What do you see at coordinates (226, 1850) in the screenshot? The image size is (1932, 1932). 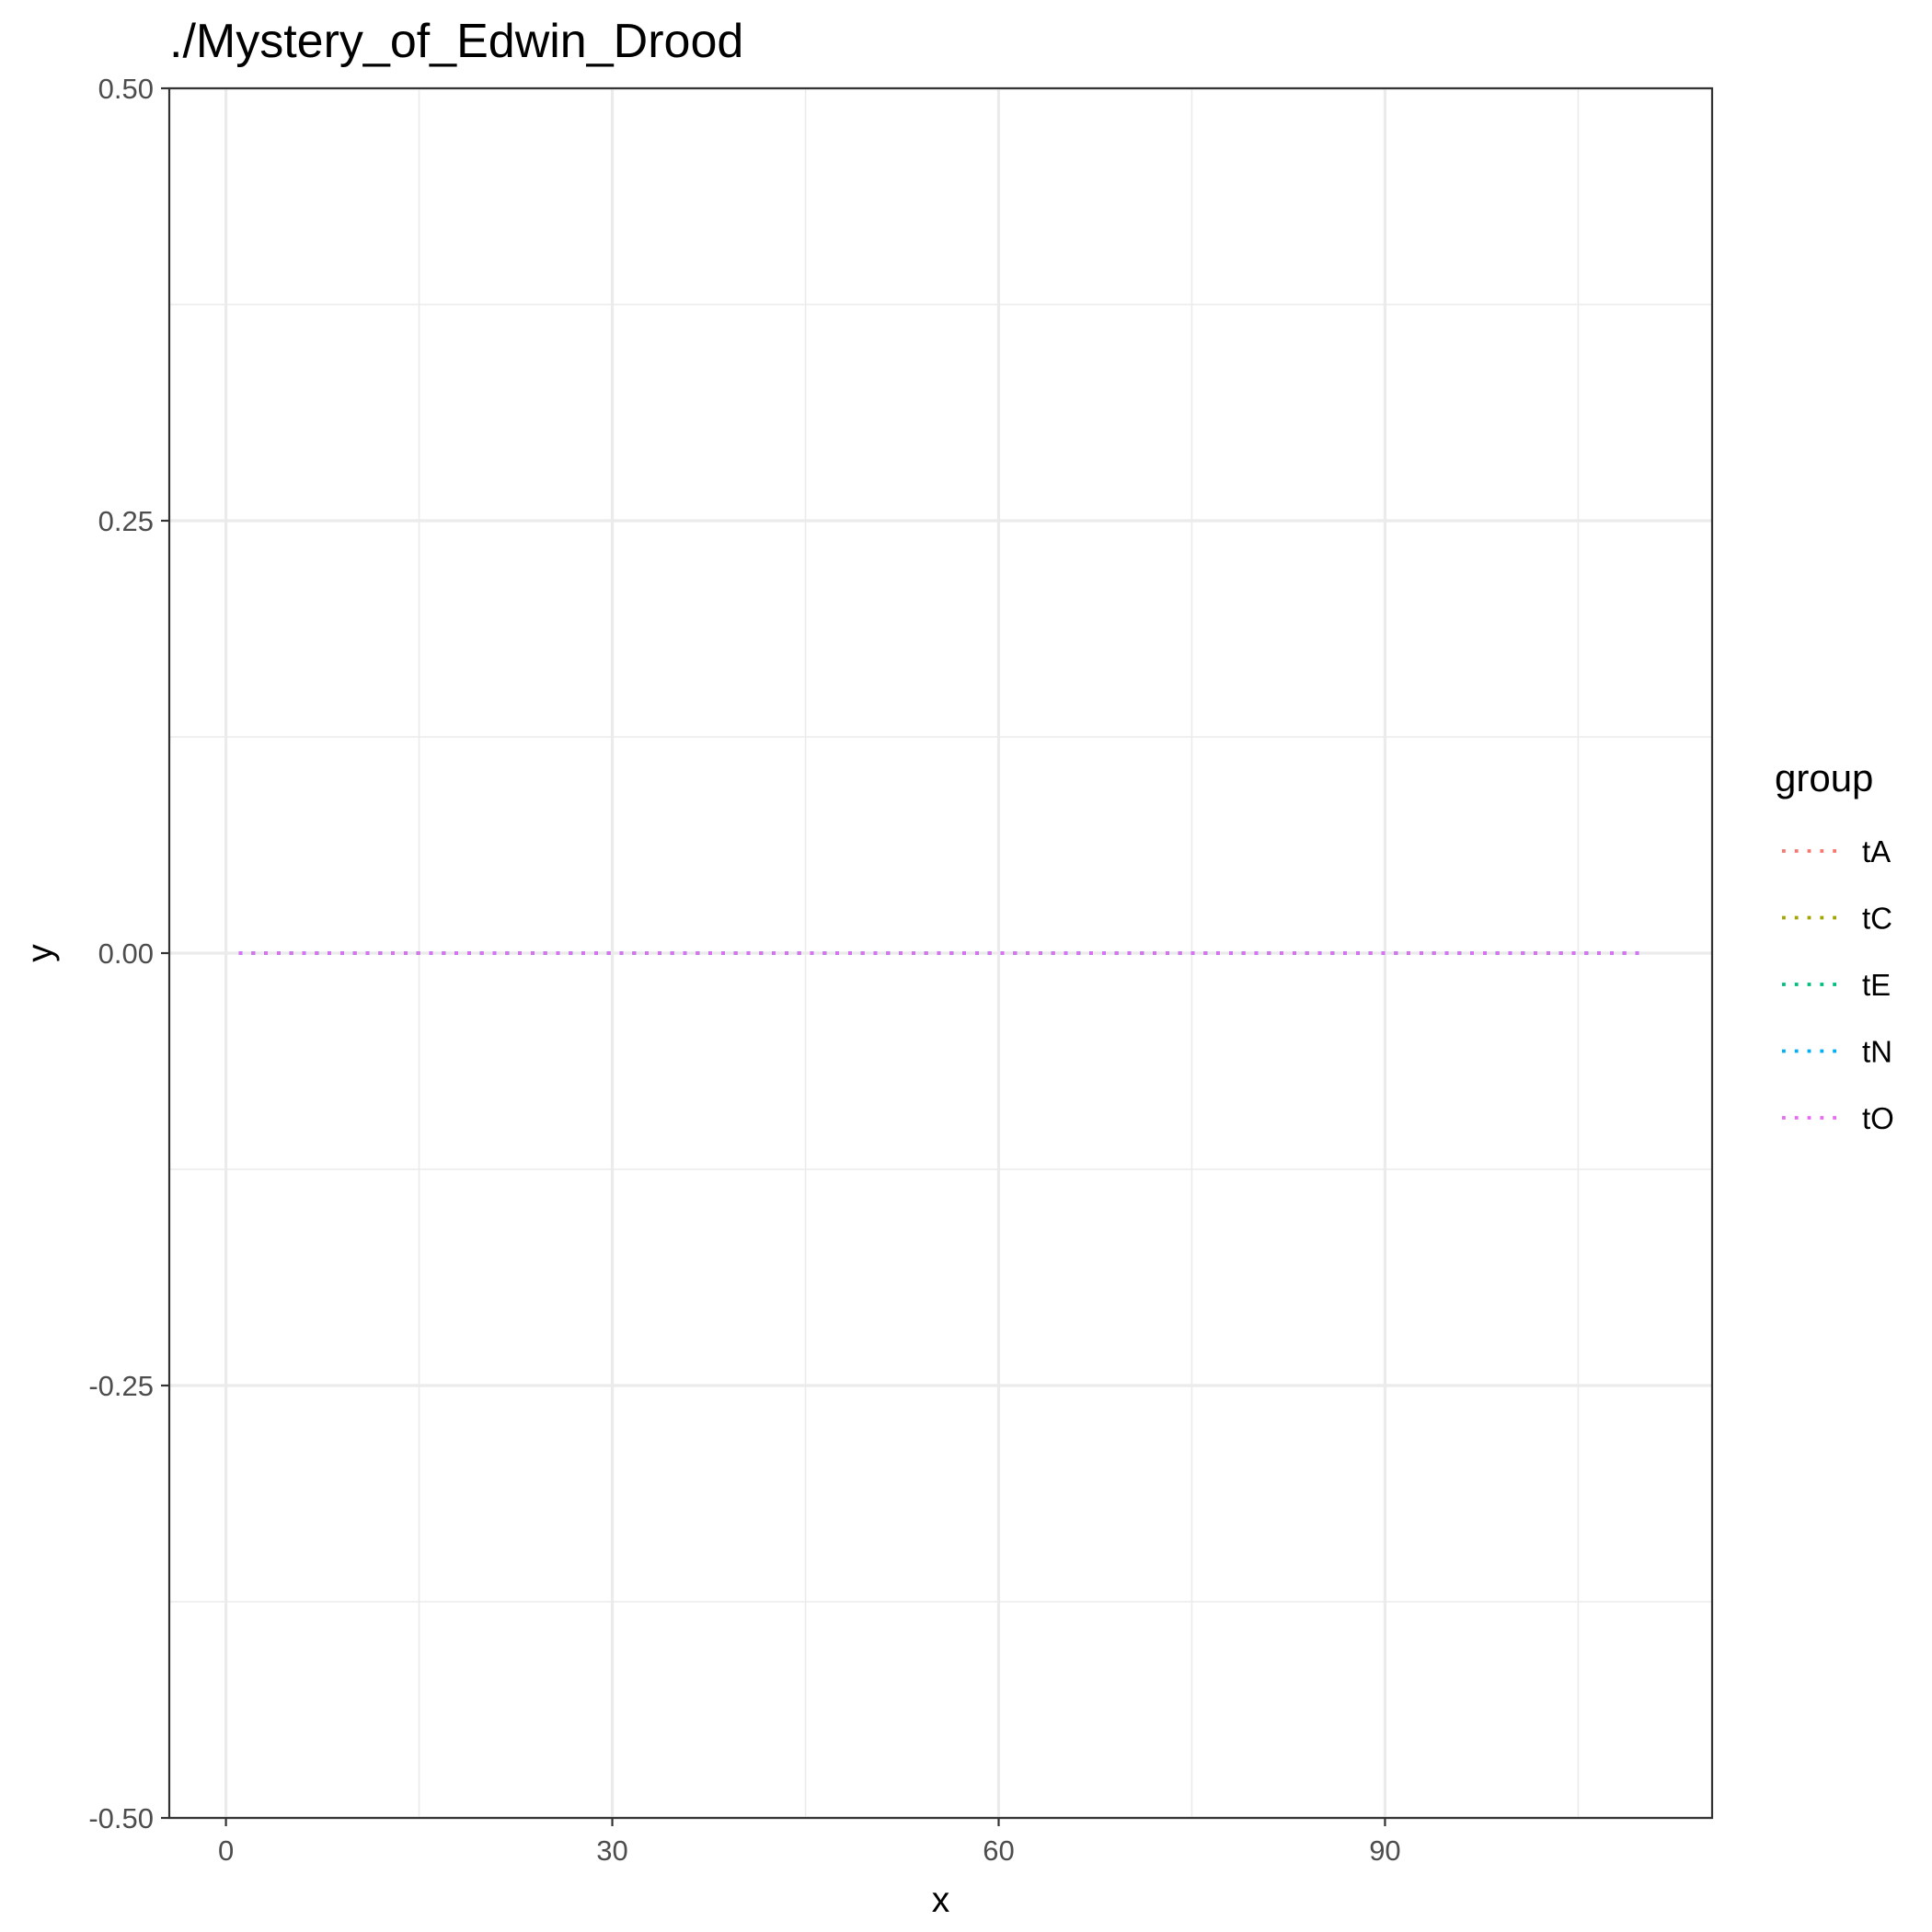 I see `x-tick-label: 0` at bounding box center [226, 1850].